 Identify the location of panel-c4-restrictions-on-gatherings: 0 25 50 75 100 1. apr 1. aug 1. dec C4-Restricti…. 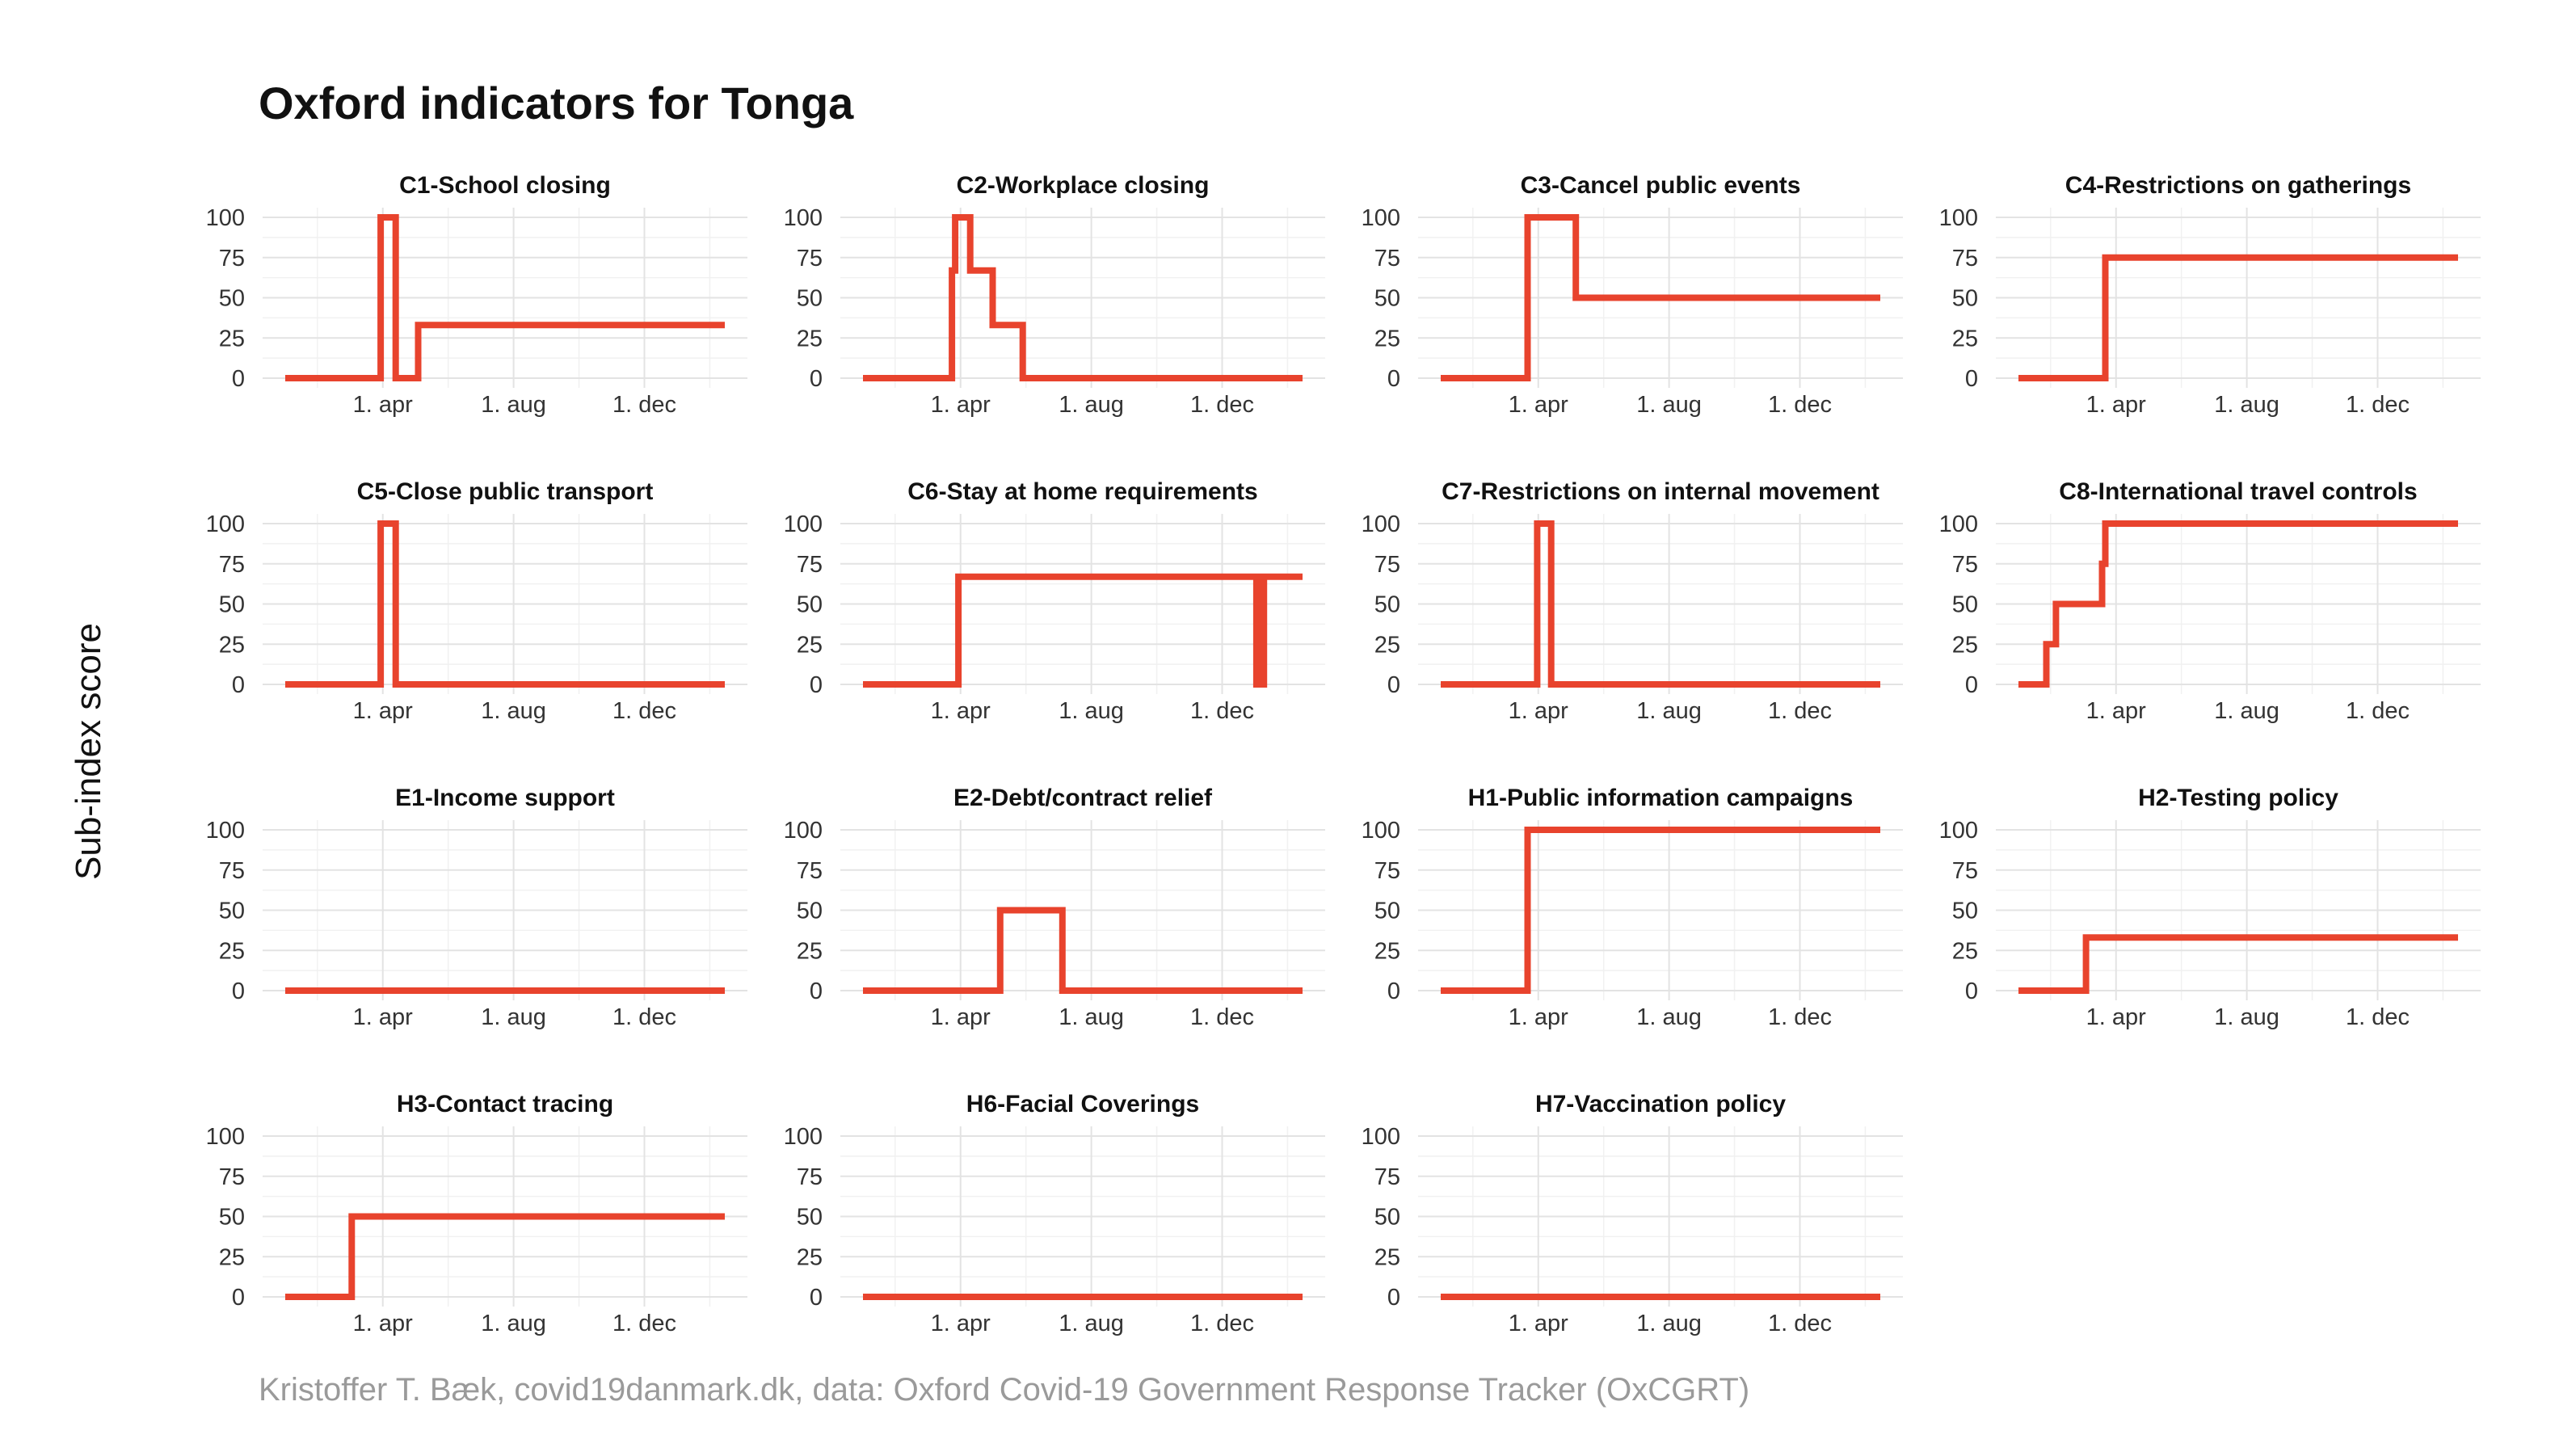
(2210, 295).